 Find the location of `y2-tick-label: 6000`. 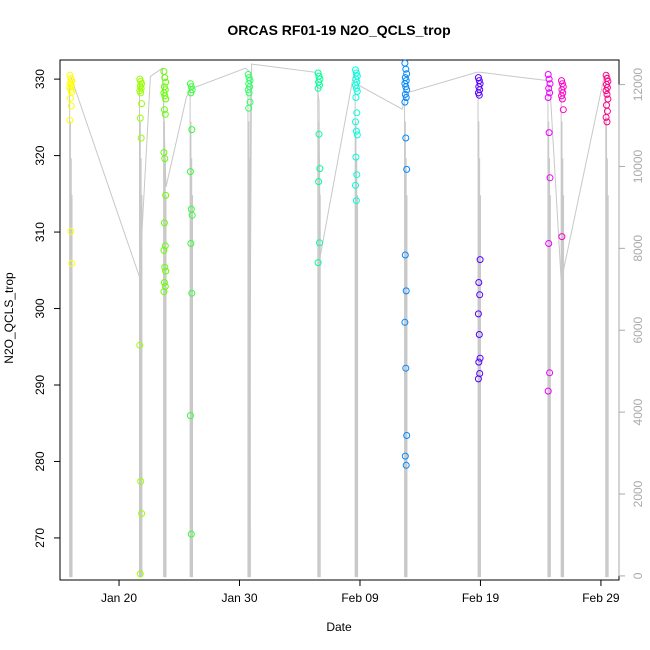

y2-tick-label: 6000 is located at coordinates (638, 330).